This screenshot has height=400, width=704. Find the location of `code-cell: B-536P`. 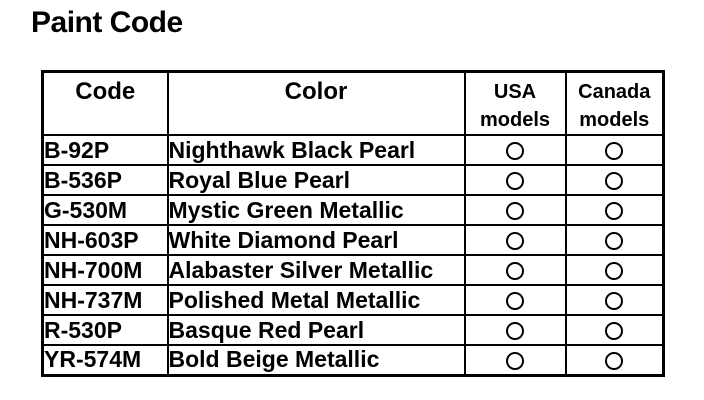

code-cell: B-536P is located at coordinates (105, 180).